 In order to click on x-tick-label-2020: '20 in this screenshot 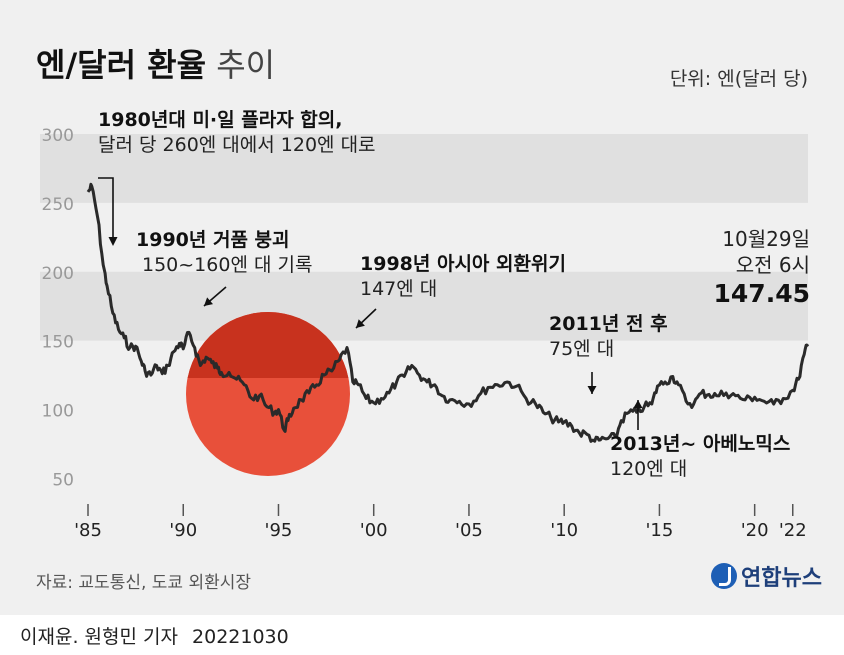, I will do `click(755, 530)`.